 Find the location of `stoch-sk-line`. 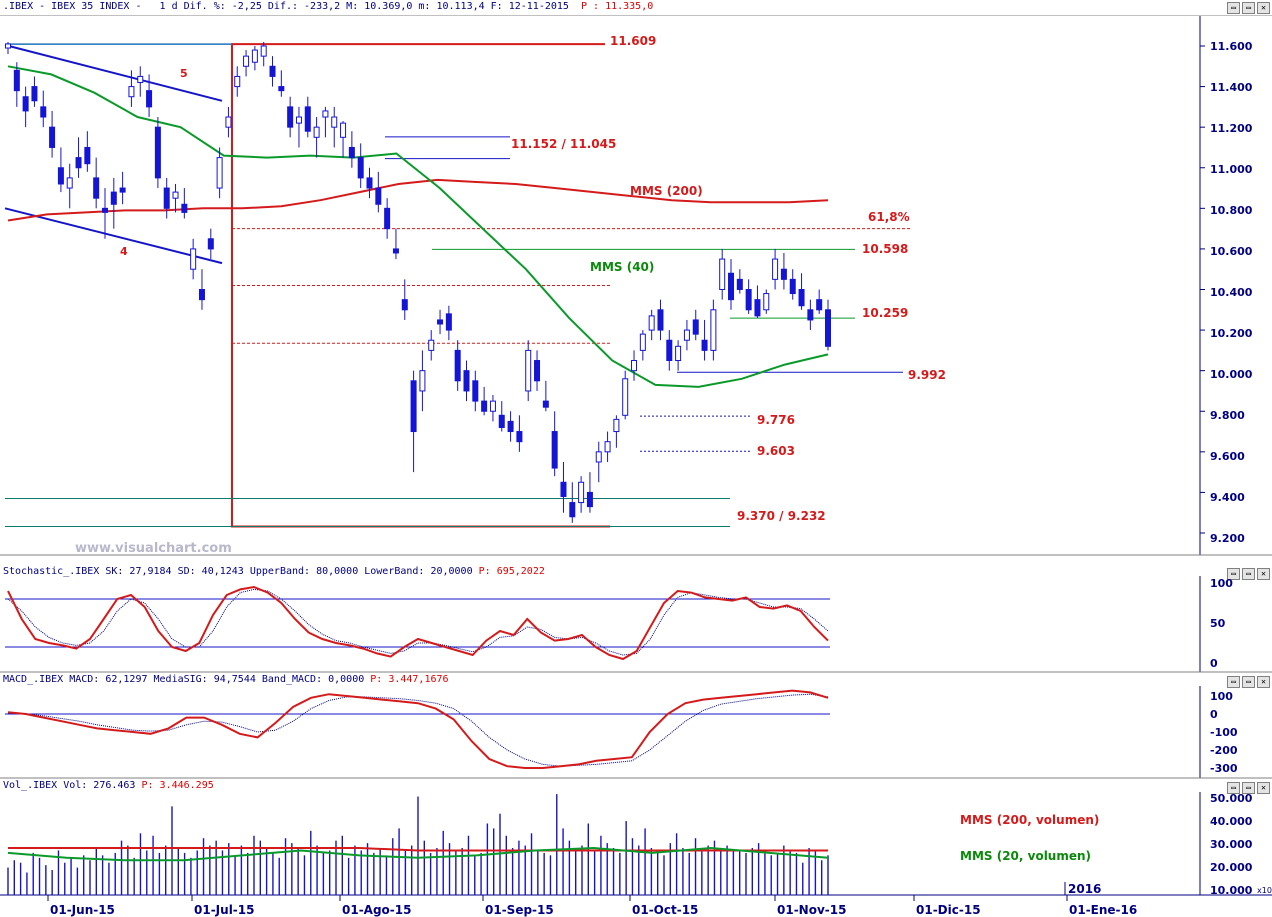

stoch-sk-line is located at coordinates (418, 623).